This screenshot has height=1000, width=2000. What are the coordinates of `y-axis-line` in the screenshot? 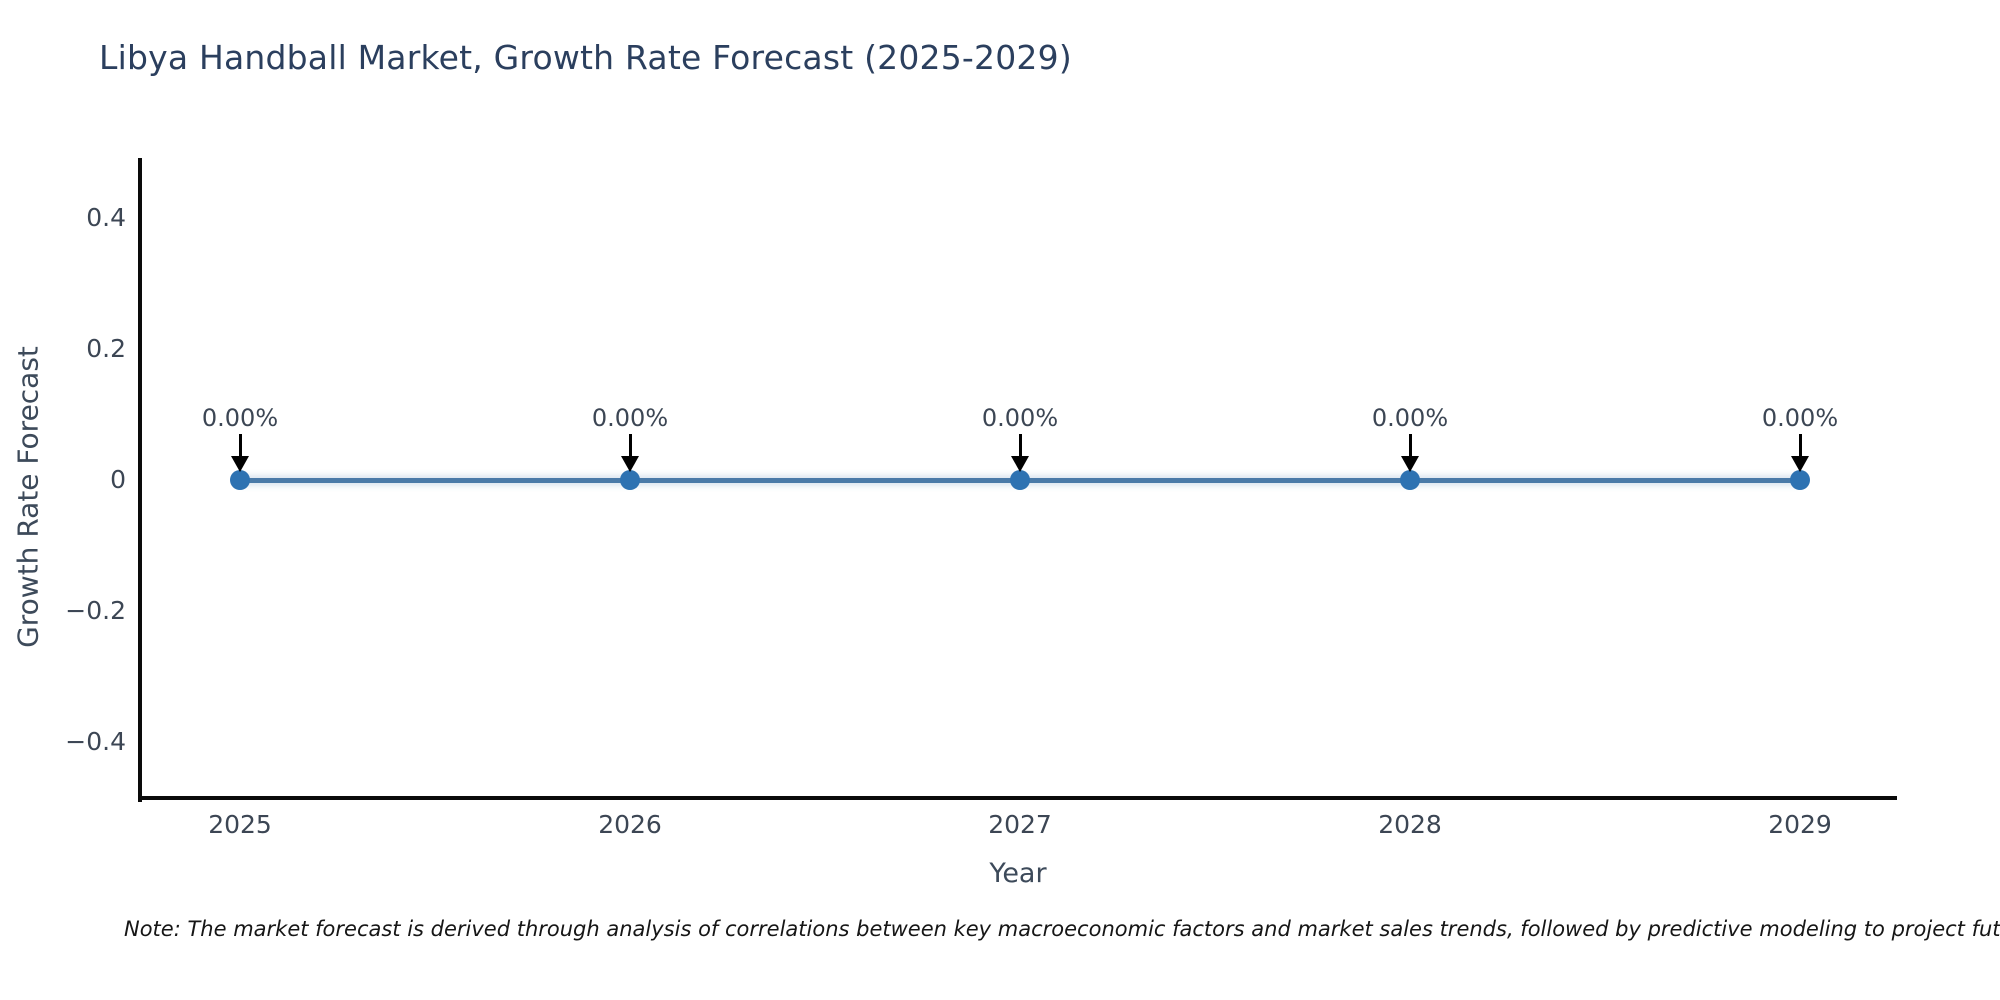 It's located at (140, 480).